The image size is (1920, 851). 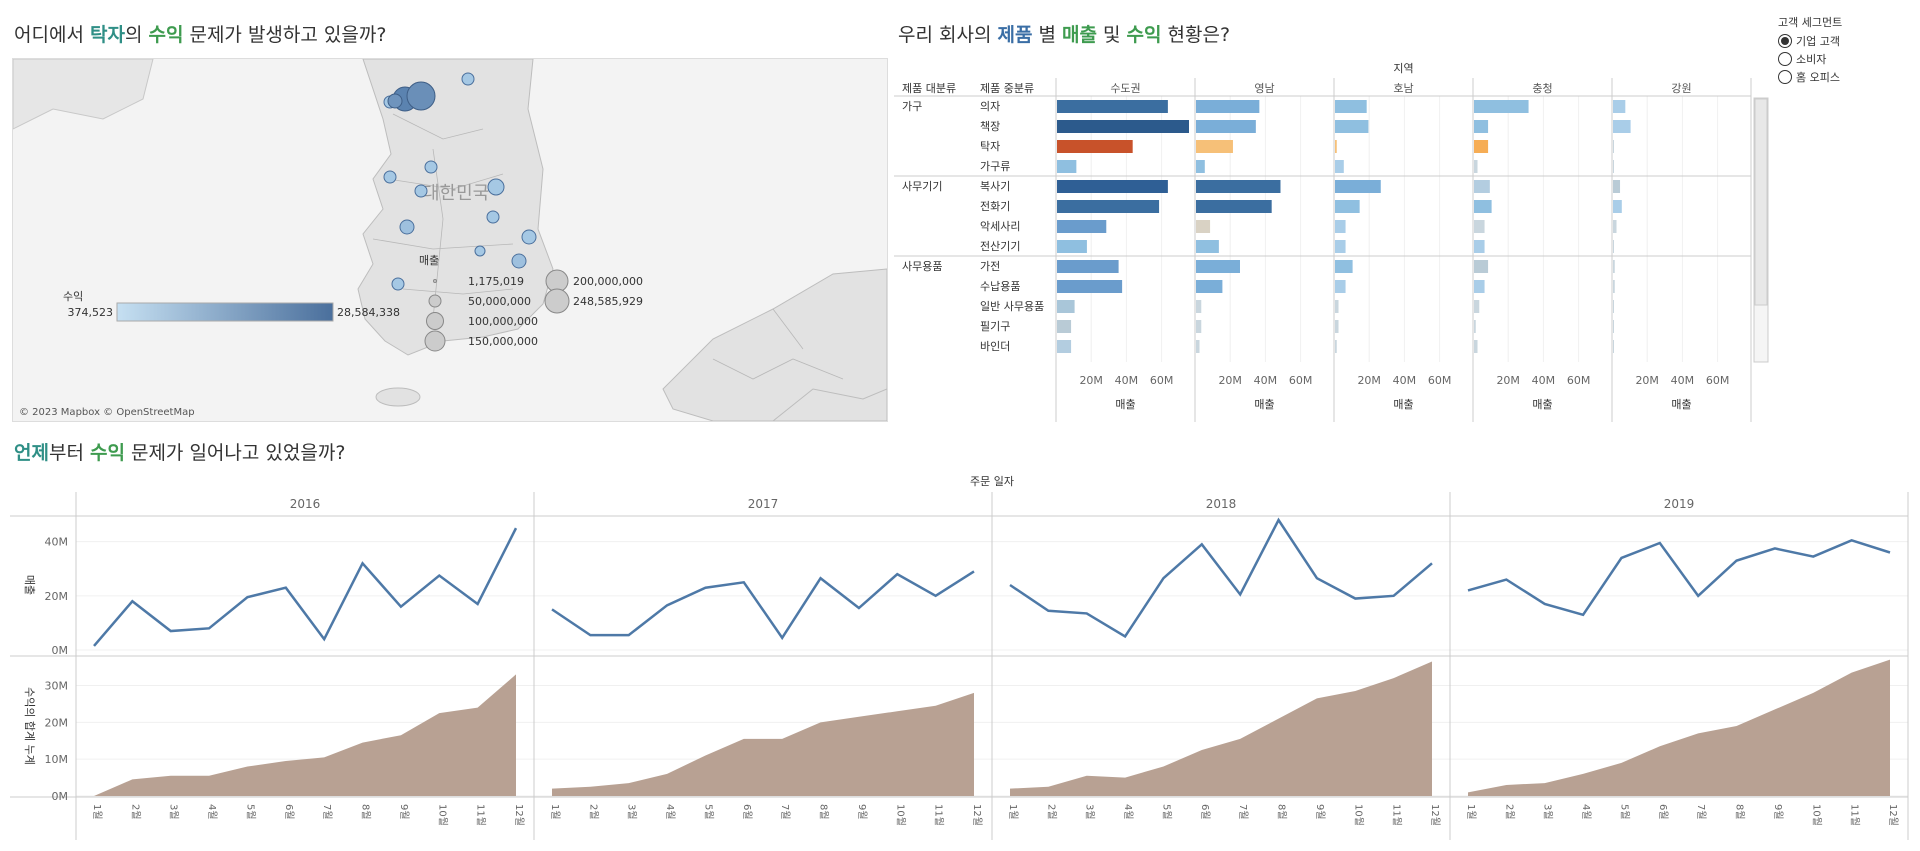 I want to click on bar-호남-전화기, so click(x=1347, y=206).